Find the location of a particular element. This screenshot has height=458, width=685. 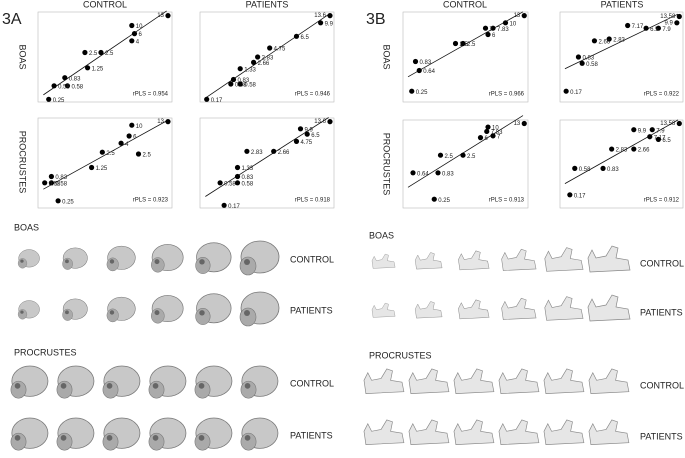

rpls-label: rPLS = 0.918 is located at coordinates (313, 201).